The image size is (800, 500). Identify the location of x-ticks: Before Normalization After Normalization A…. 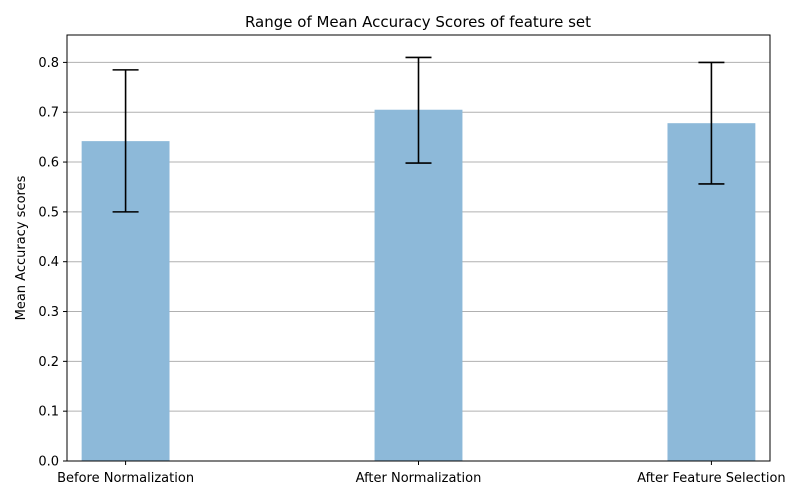
(421, 473).